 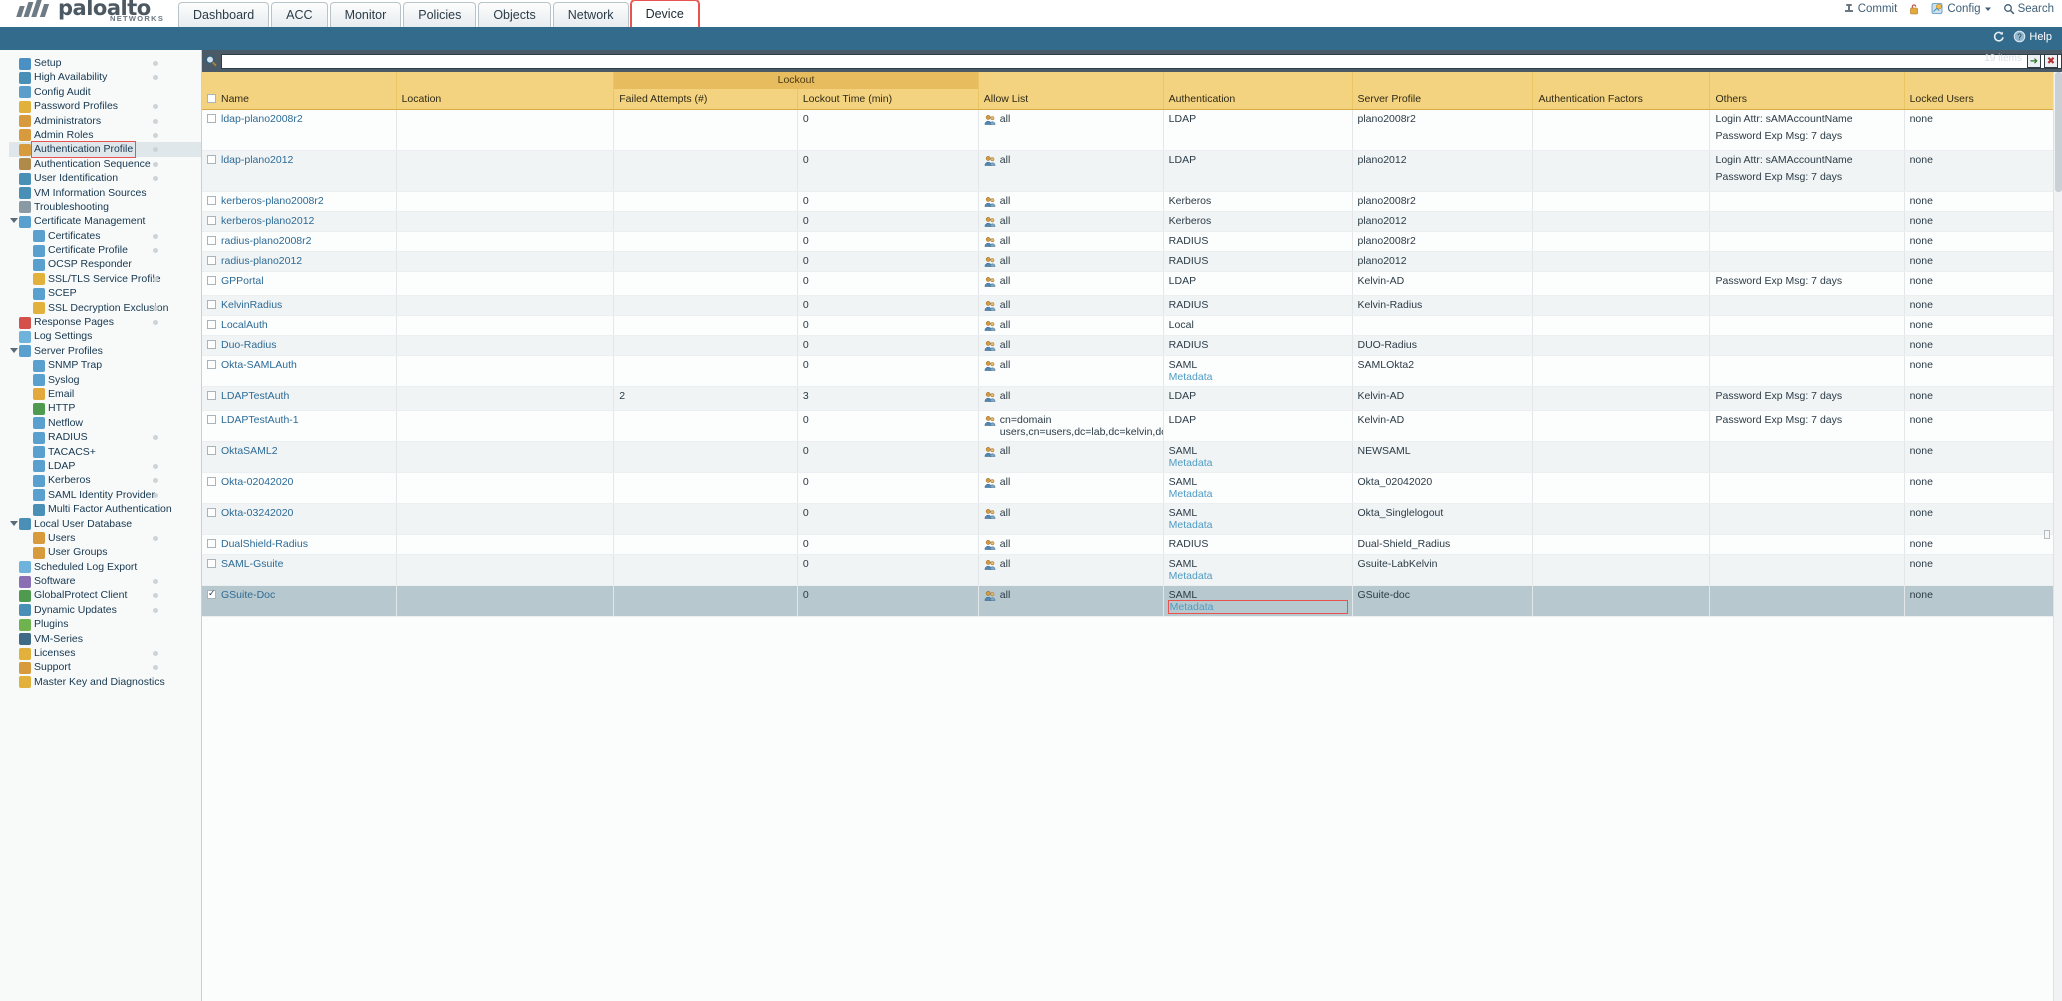 I want to click on profile-name-link: GPPortal, so click(x=242, y=280).